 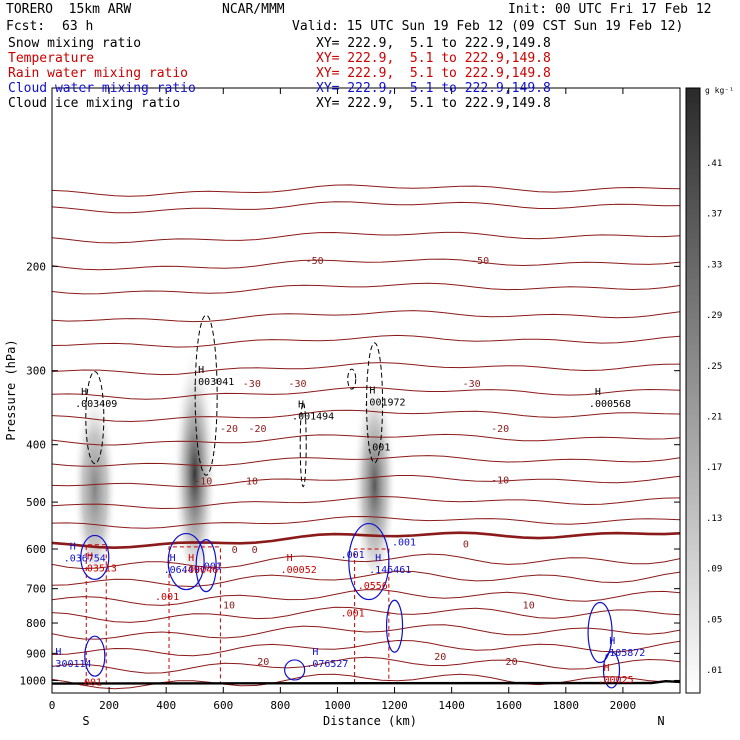 What do you see at coordinates (98, 73) in the screenshot?
I see `field-name-rain: Rain water mixing ratio` at bounding box center [98, 73].